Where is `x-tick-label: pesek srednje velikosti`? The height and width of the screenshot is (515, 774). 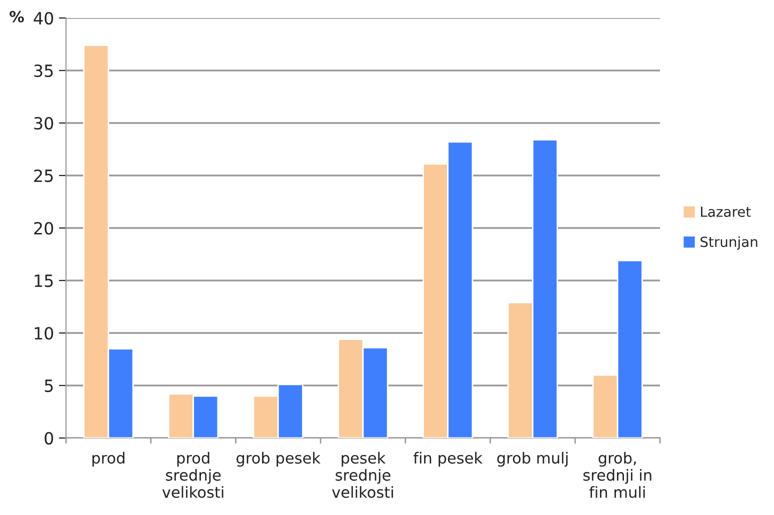 x-tick-label: pesek srednje velikosti is located at coordinates (362, 475).